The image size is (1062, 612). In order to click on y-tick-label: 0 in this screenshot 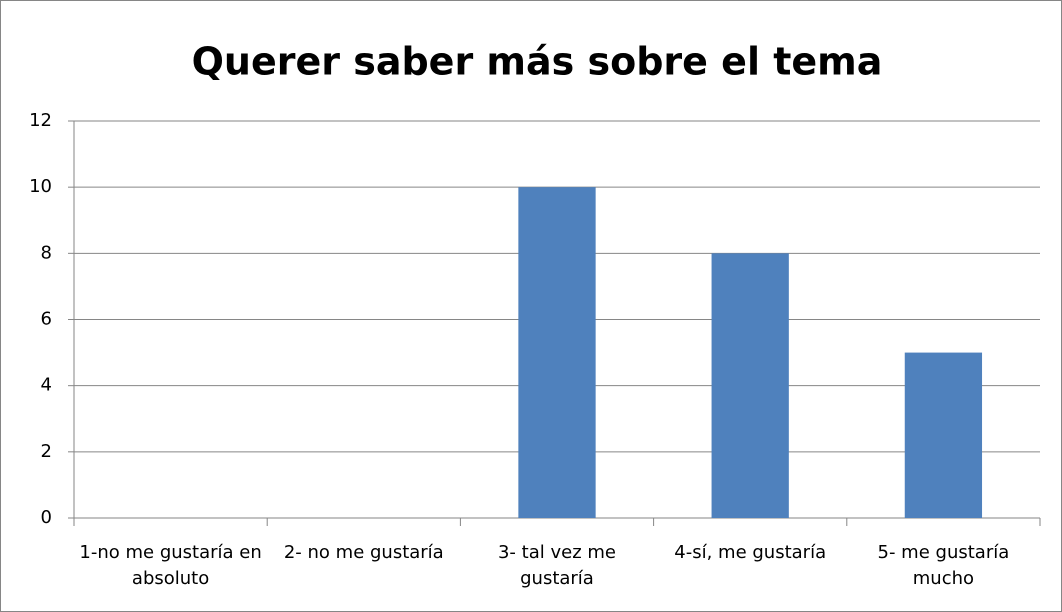, I will do `click(46, 517)`.